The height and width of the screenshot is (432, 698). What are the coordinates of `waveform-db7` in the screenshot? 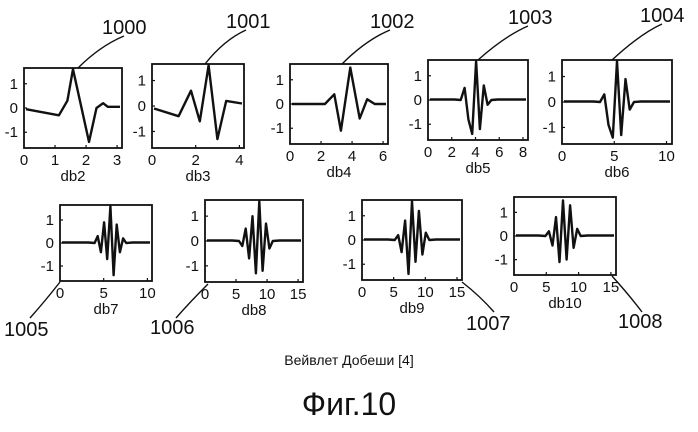 It's located at (106, 240).